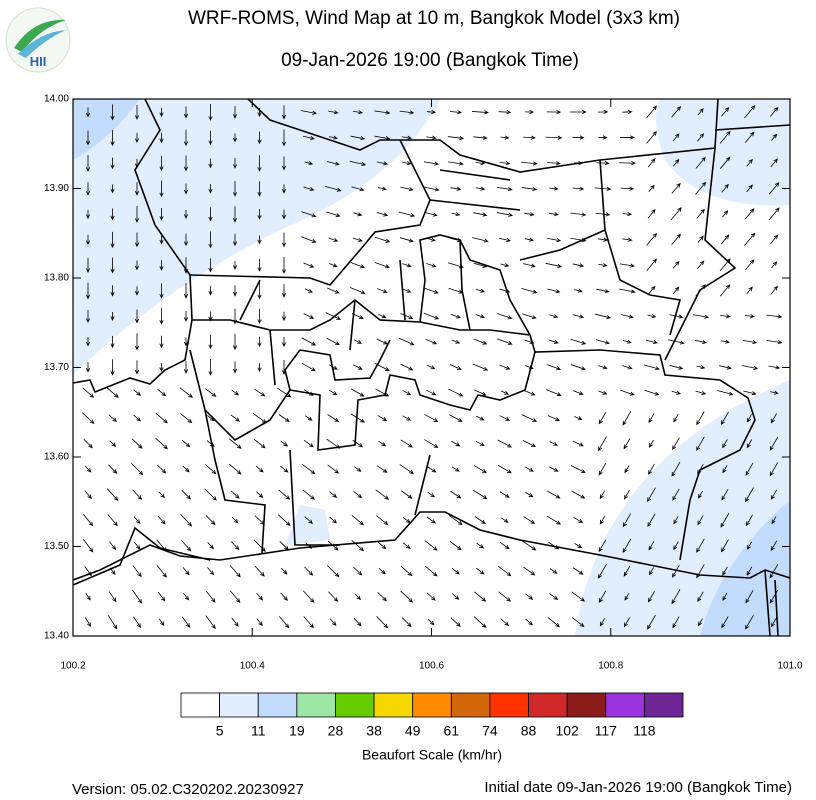  I want to click on wind-shade, so click(723, 152).